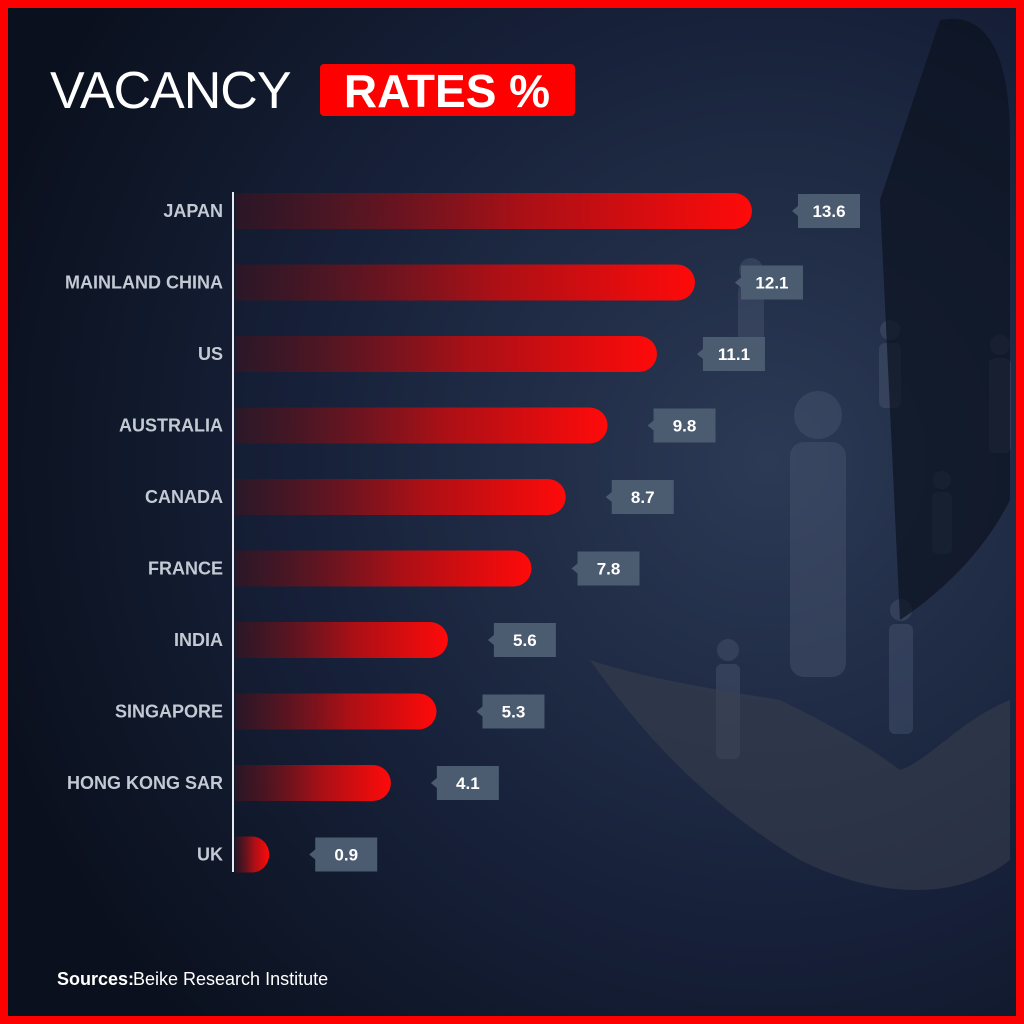 The width and height of the screenshot is (1024, 1024). What do you see at coordinates (198, 640) in the screenshot?
I see `category-label: INDIA` at bounding box center [198, 640].